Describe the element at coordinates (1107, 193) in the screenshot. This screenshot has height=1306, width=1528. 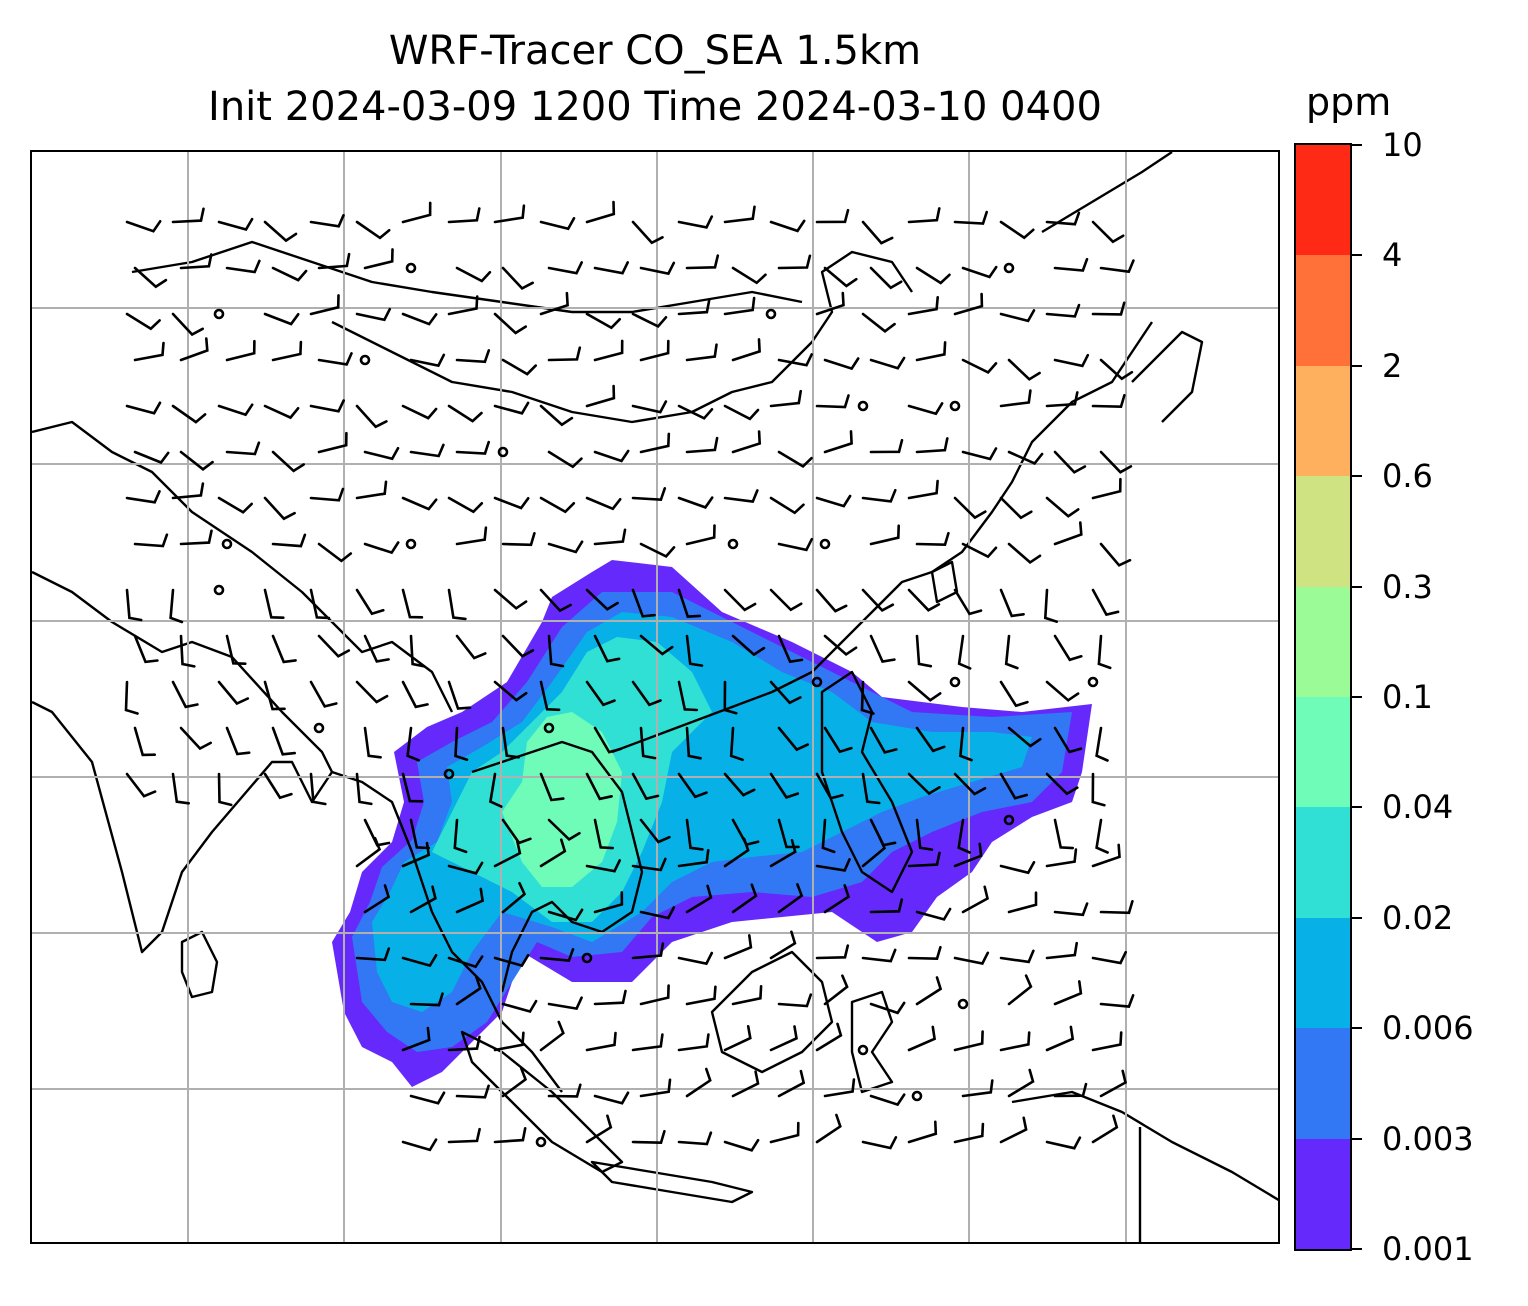
I see `coastline-japan` at that location.